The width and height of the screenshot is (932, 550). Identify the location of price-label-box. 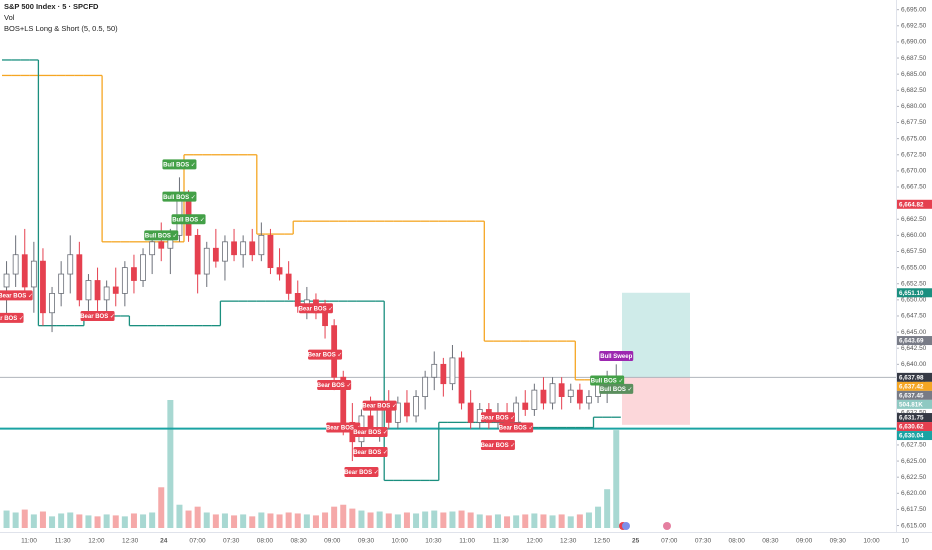
(914, 293).